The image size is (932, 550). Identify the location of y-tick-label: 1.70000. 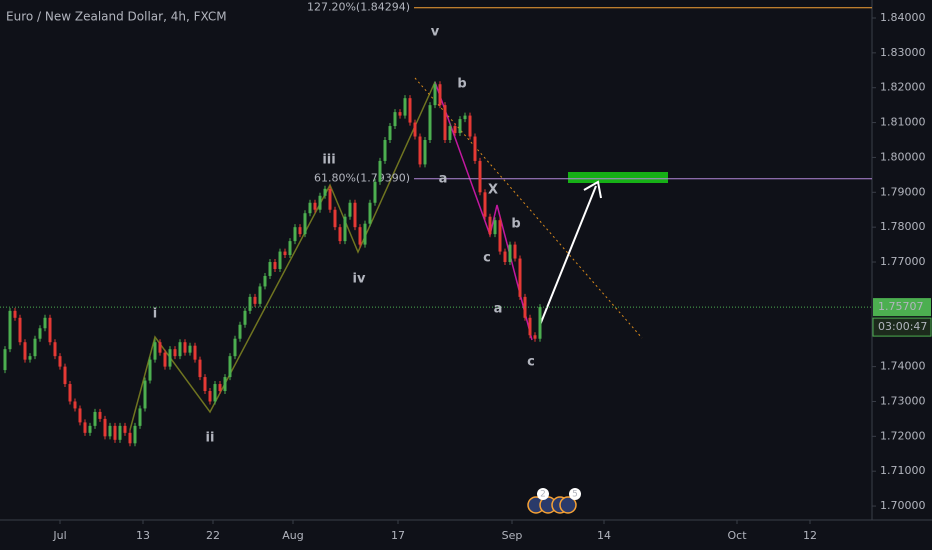
(903, 505).